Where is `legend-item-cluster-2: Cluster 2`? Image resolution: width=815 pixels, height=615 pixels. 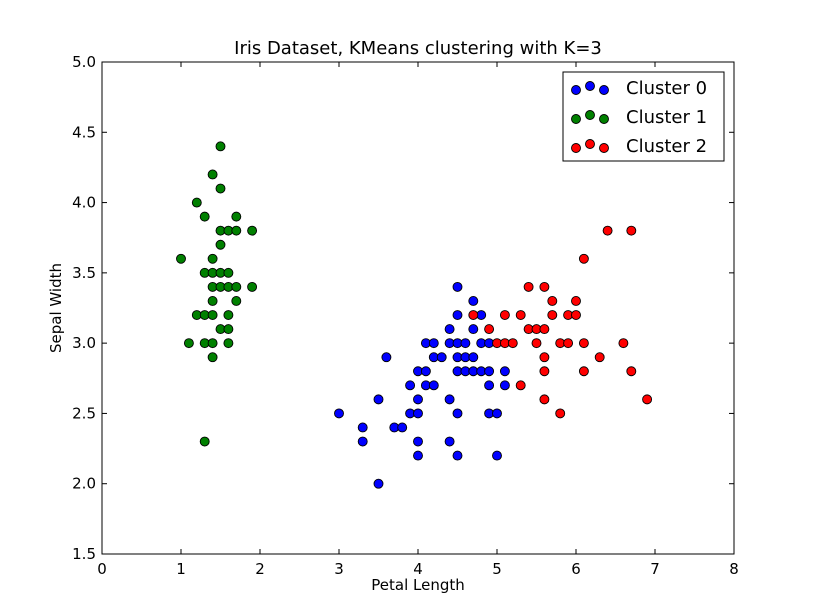
legend-item-cluster-2: Cluster 2 is located at coordinates (639, 146).